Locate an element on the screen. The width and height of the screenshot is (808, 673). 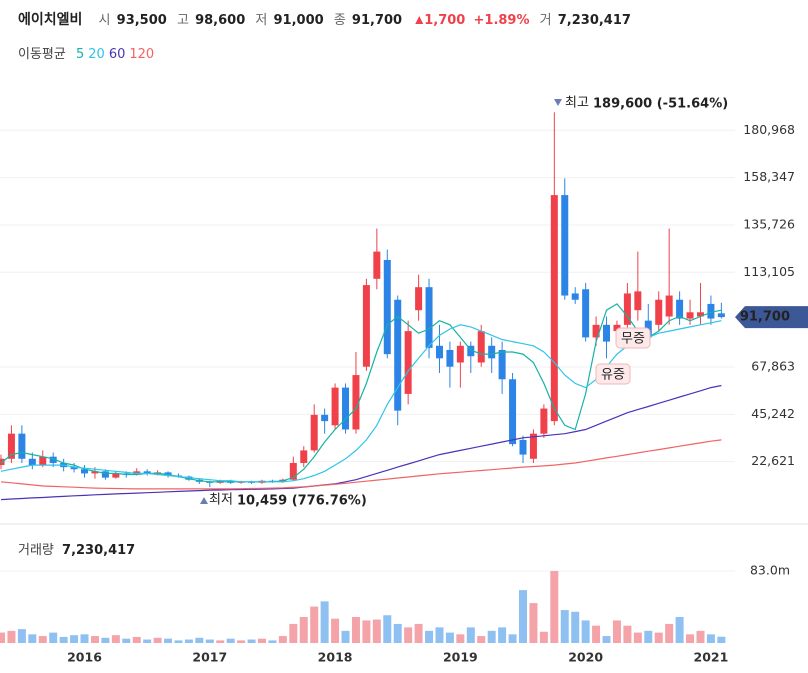
legend-entry: 120 is located at coordinates (141, 54).